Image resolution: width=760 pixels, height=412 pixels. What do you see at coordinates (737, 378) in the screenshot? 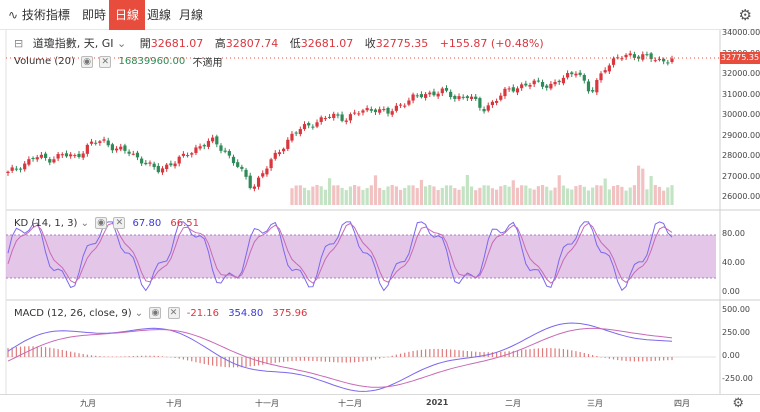
I see `macd-tick-label: -250.00` at bounding box center [737, 378].